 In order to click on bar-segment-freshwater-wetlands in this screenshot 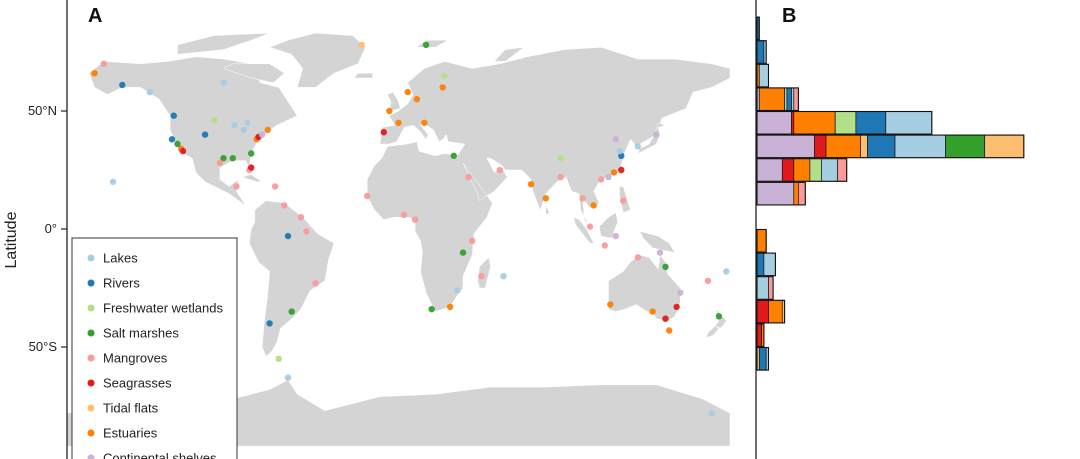, I will do `click(845, 123)`.